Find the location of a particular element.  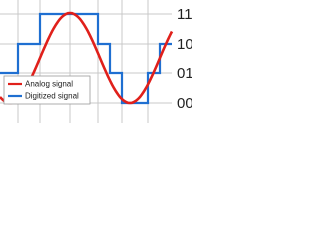

legend-label: Digitized signal is located at coordinates (52, 96).